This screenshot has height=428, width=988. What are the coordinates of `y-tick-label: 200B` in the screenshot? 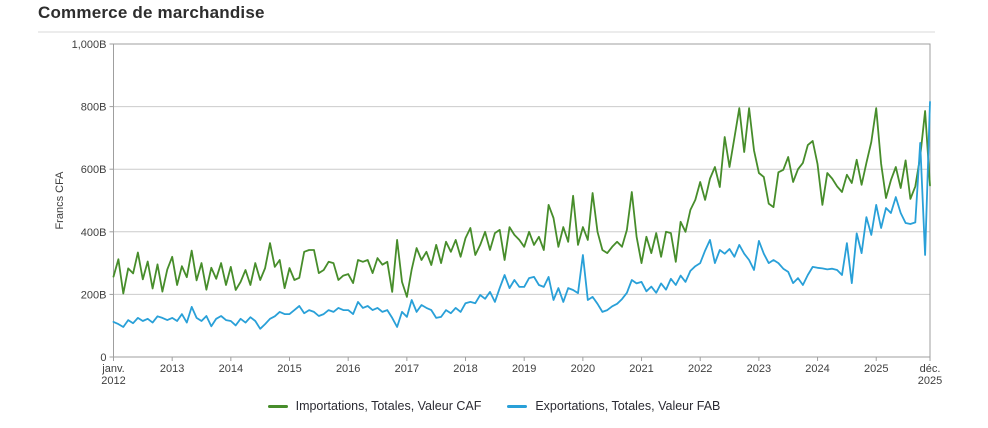 It's located at (94, 295).